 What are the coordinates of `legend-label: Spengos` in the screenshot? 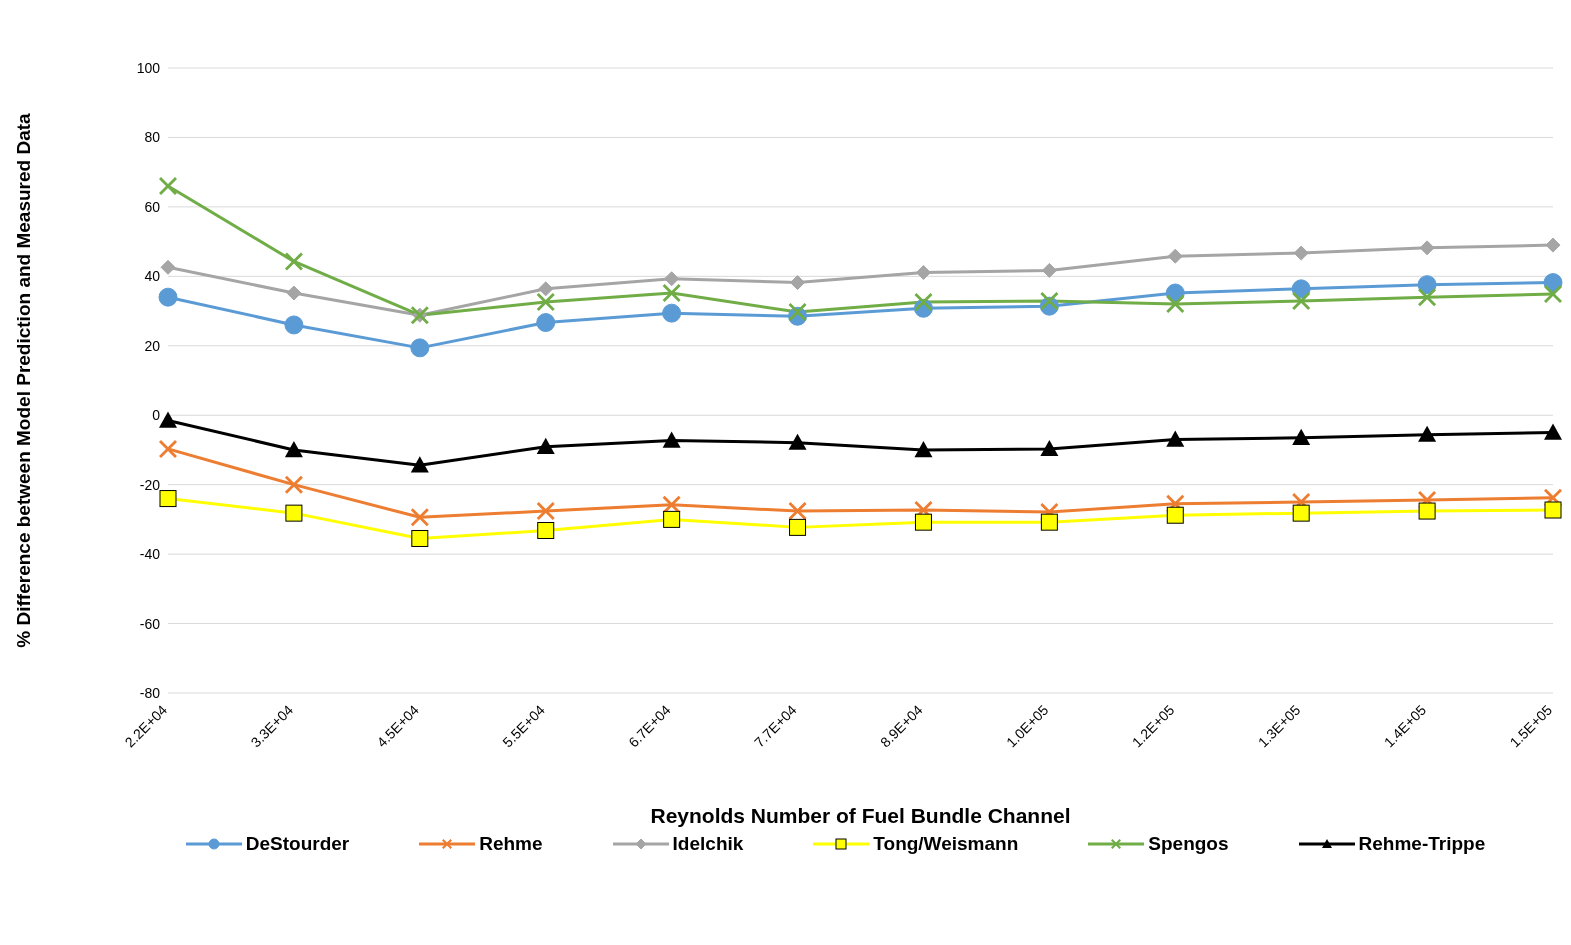 It's located at (1188, 844).